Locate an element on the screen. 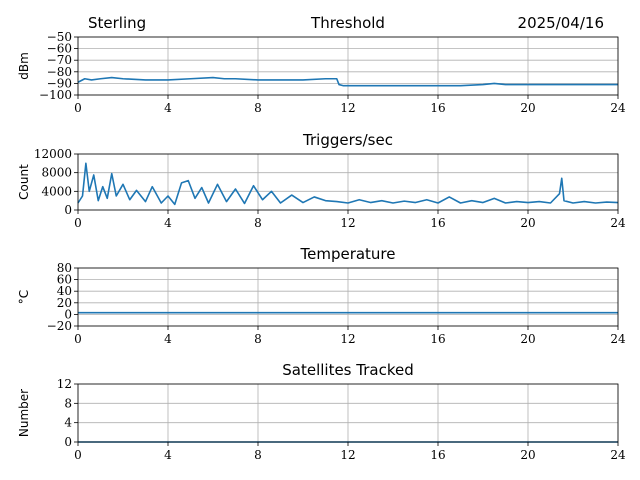  y-tick-label: −90 is located at coordinates (59, 83).